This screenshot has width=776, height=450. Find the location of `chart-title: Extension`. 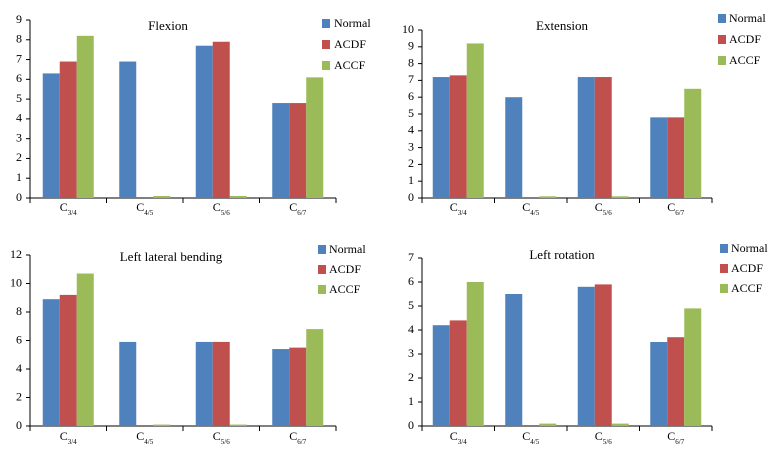

chart-title: Extension is located at coordinates (562, 25).